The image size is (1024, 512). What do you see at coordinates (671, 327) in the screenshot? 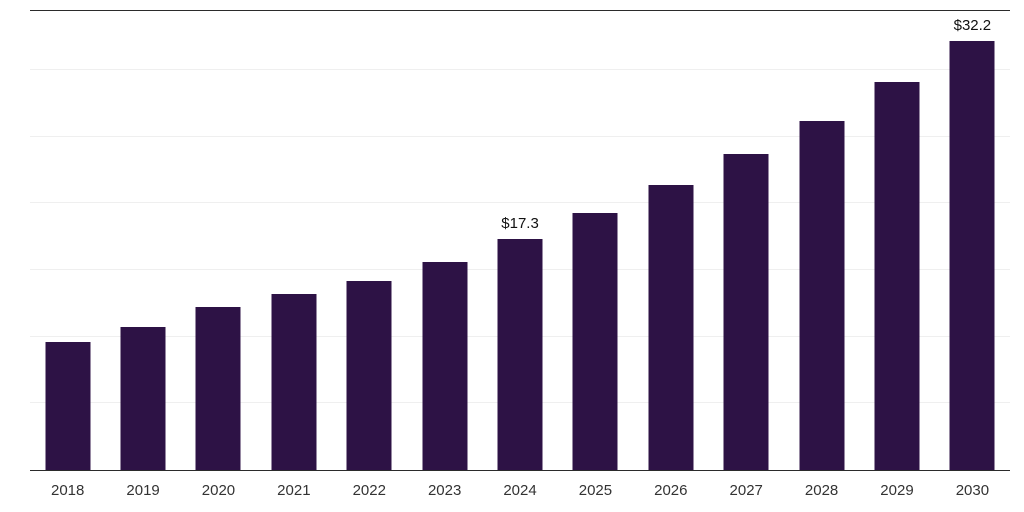
I see `bar-2026` at bounding box center [671, 327].